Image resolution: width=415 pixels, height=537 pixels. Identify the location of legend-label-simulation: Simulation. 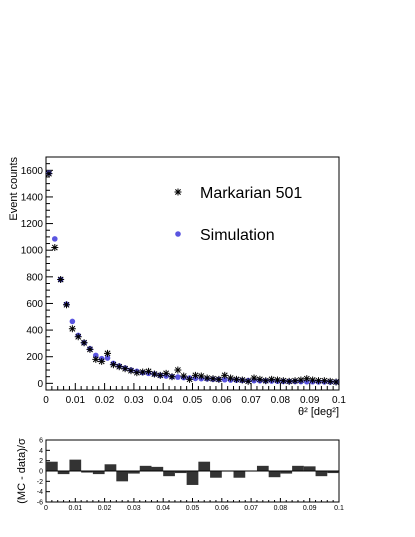
(237, 235).